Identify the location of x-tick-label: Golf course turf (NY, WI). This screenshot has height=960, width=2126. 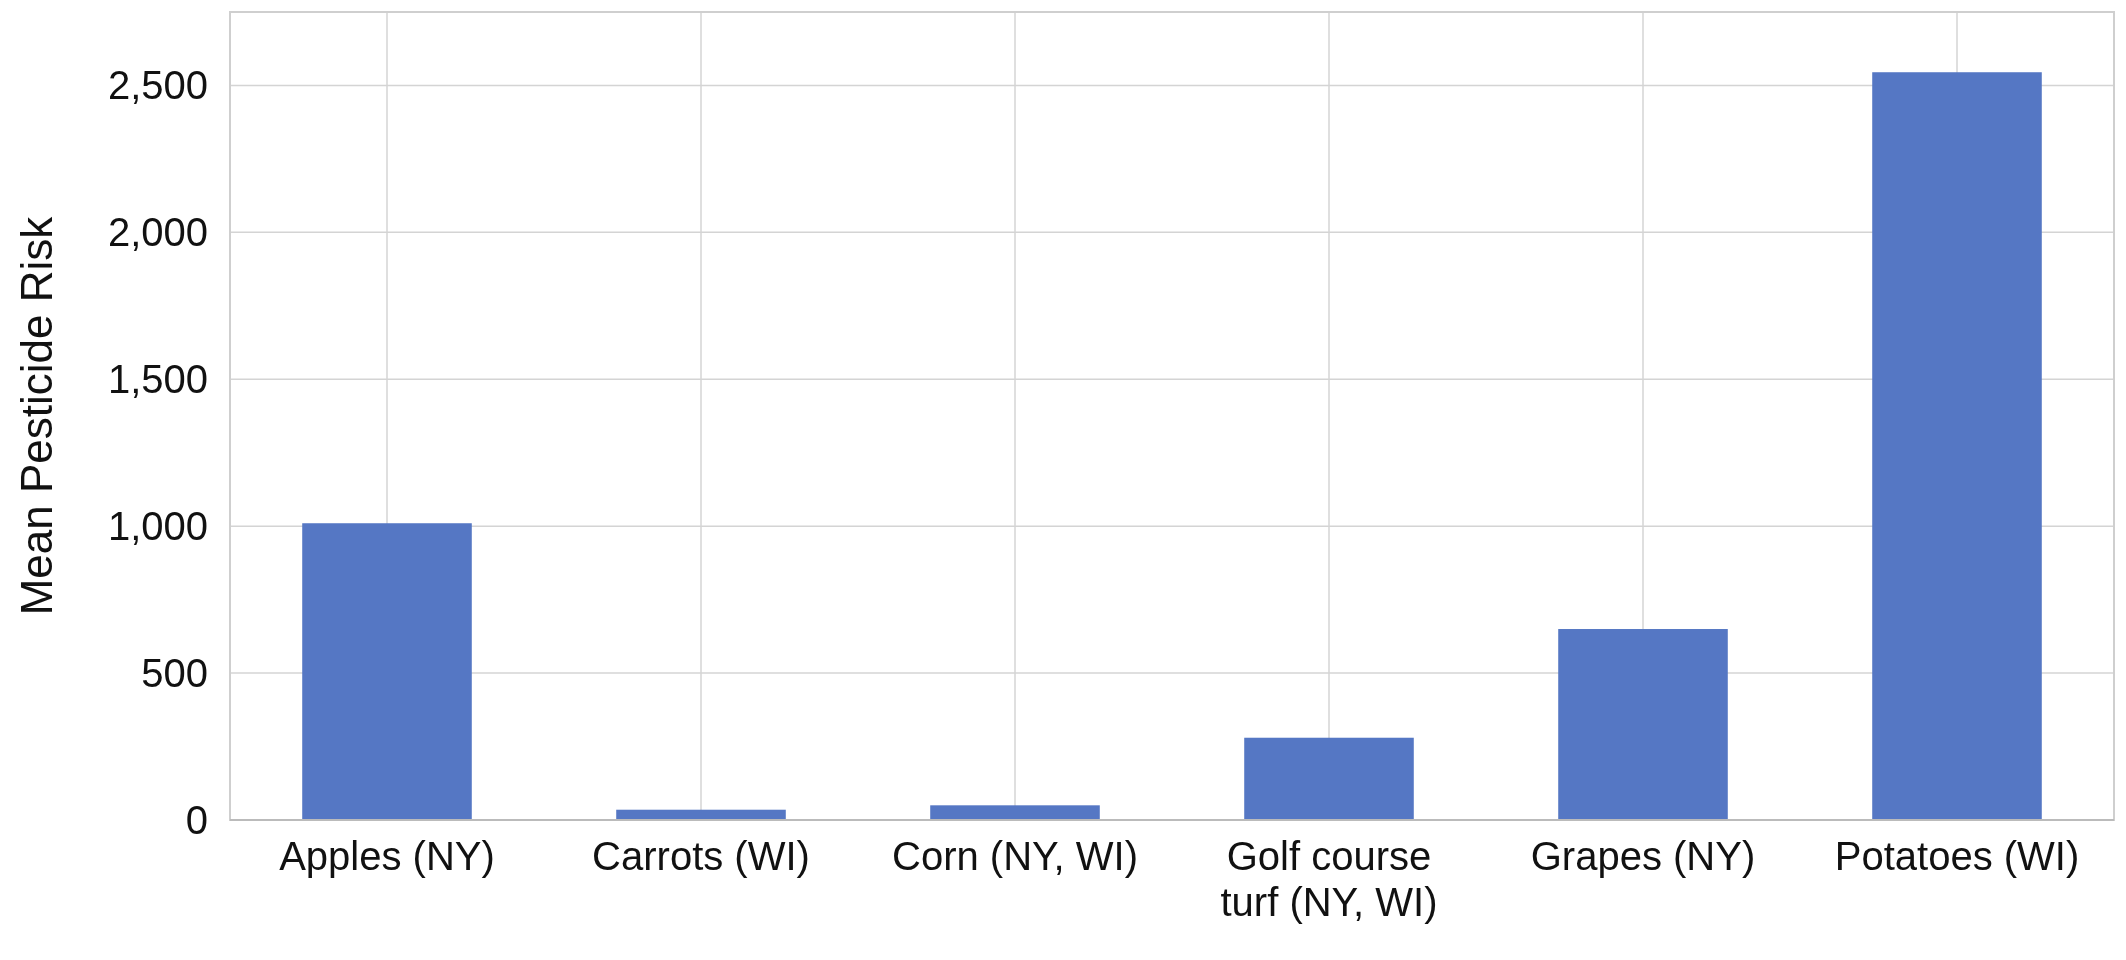
(1329, 879).